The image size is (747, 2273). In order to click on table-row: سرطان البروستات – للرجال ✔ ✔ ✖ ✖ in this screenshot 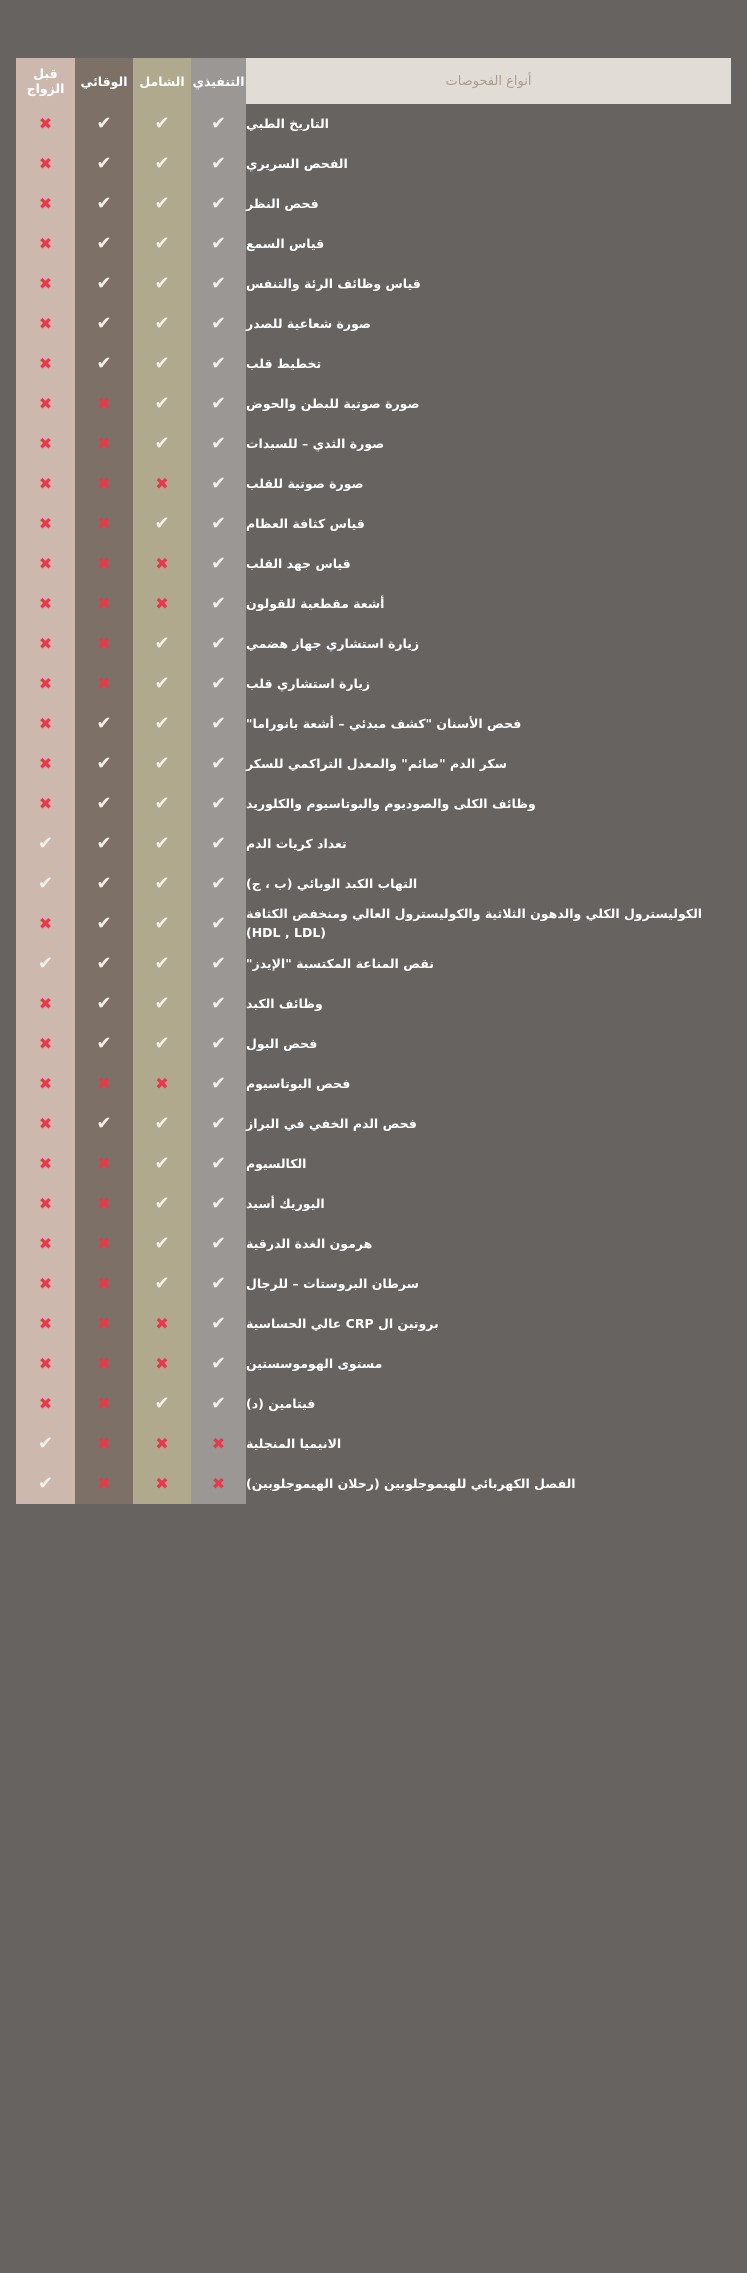, I will do `click(373, 1284)`.